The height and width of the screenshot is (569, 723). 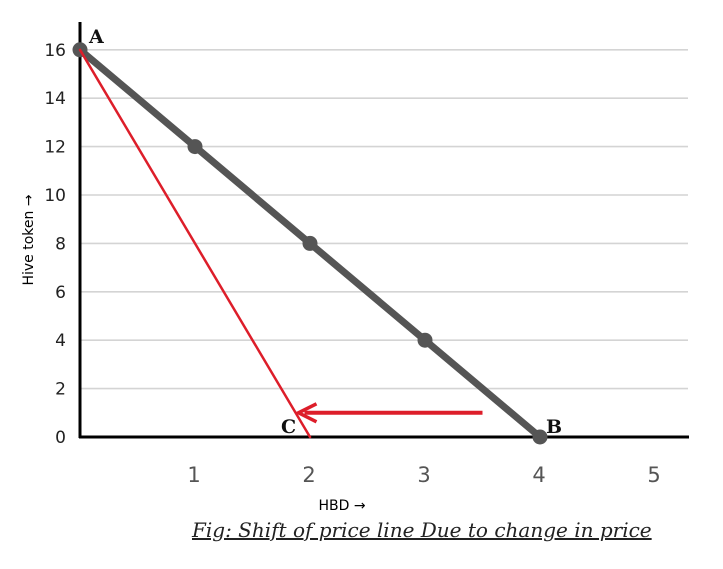 What do you see at coordinates (308, 475) in the screenshot?
I see `x-tick-label: 2` at bounding box center [308, 475].